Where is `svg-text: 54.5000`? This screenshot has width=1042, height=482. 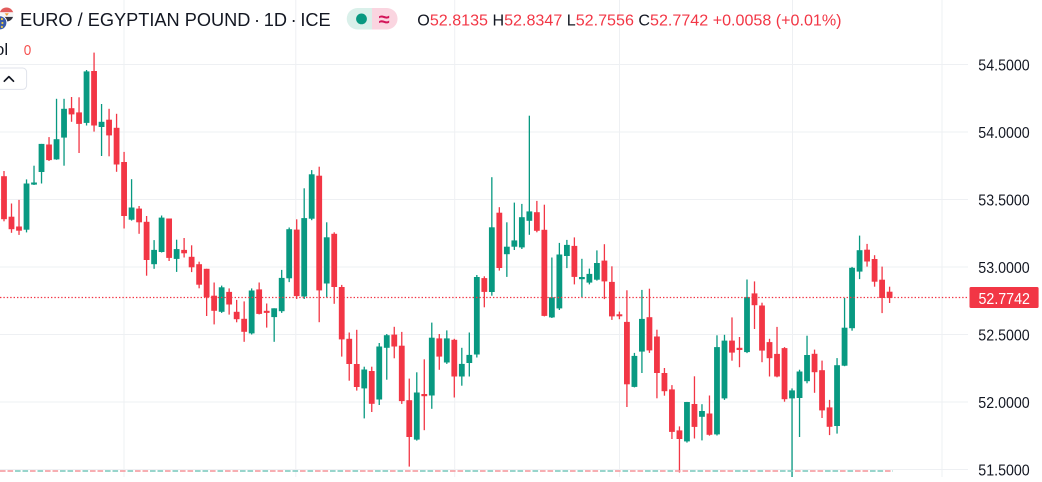
svg-text: 54.5000 is located at coordinates (1003, 66).